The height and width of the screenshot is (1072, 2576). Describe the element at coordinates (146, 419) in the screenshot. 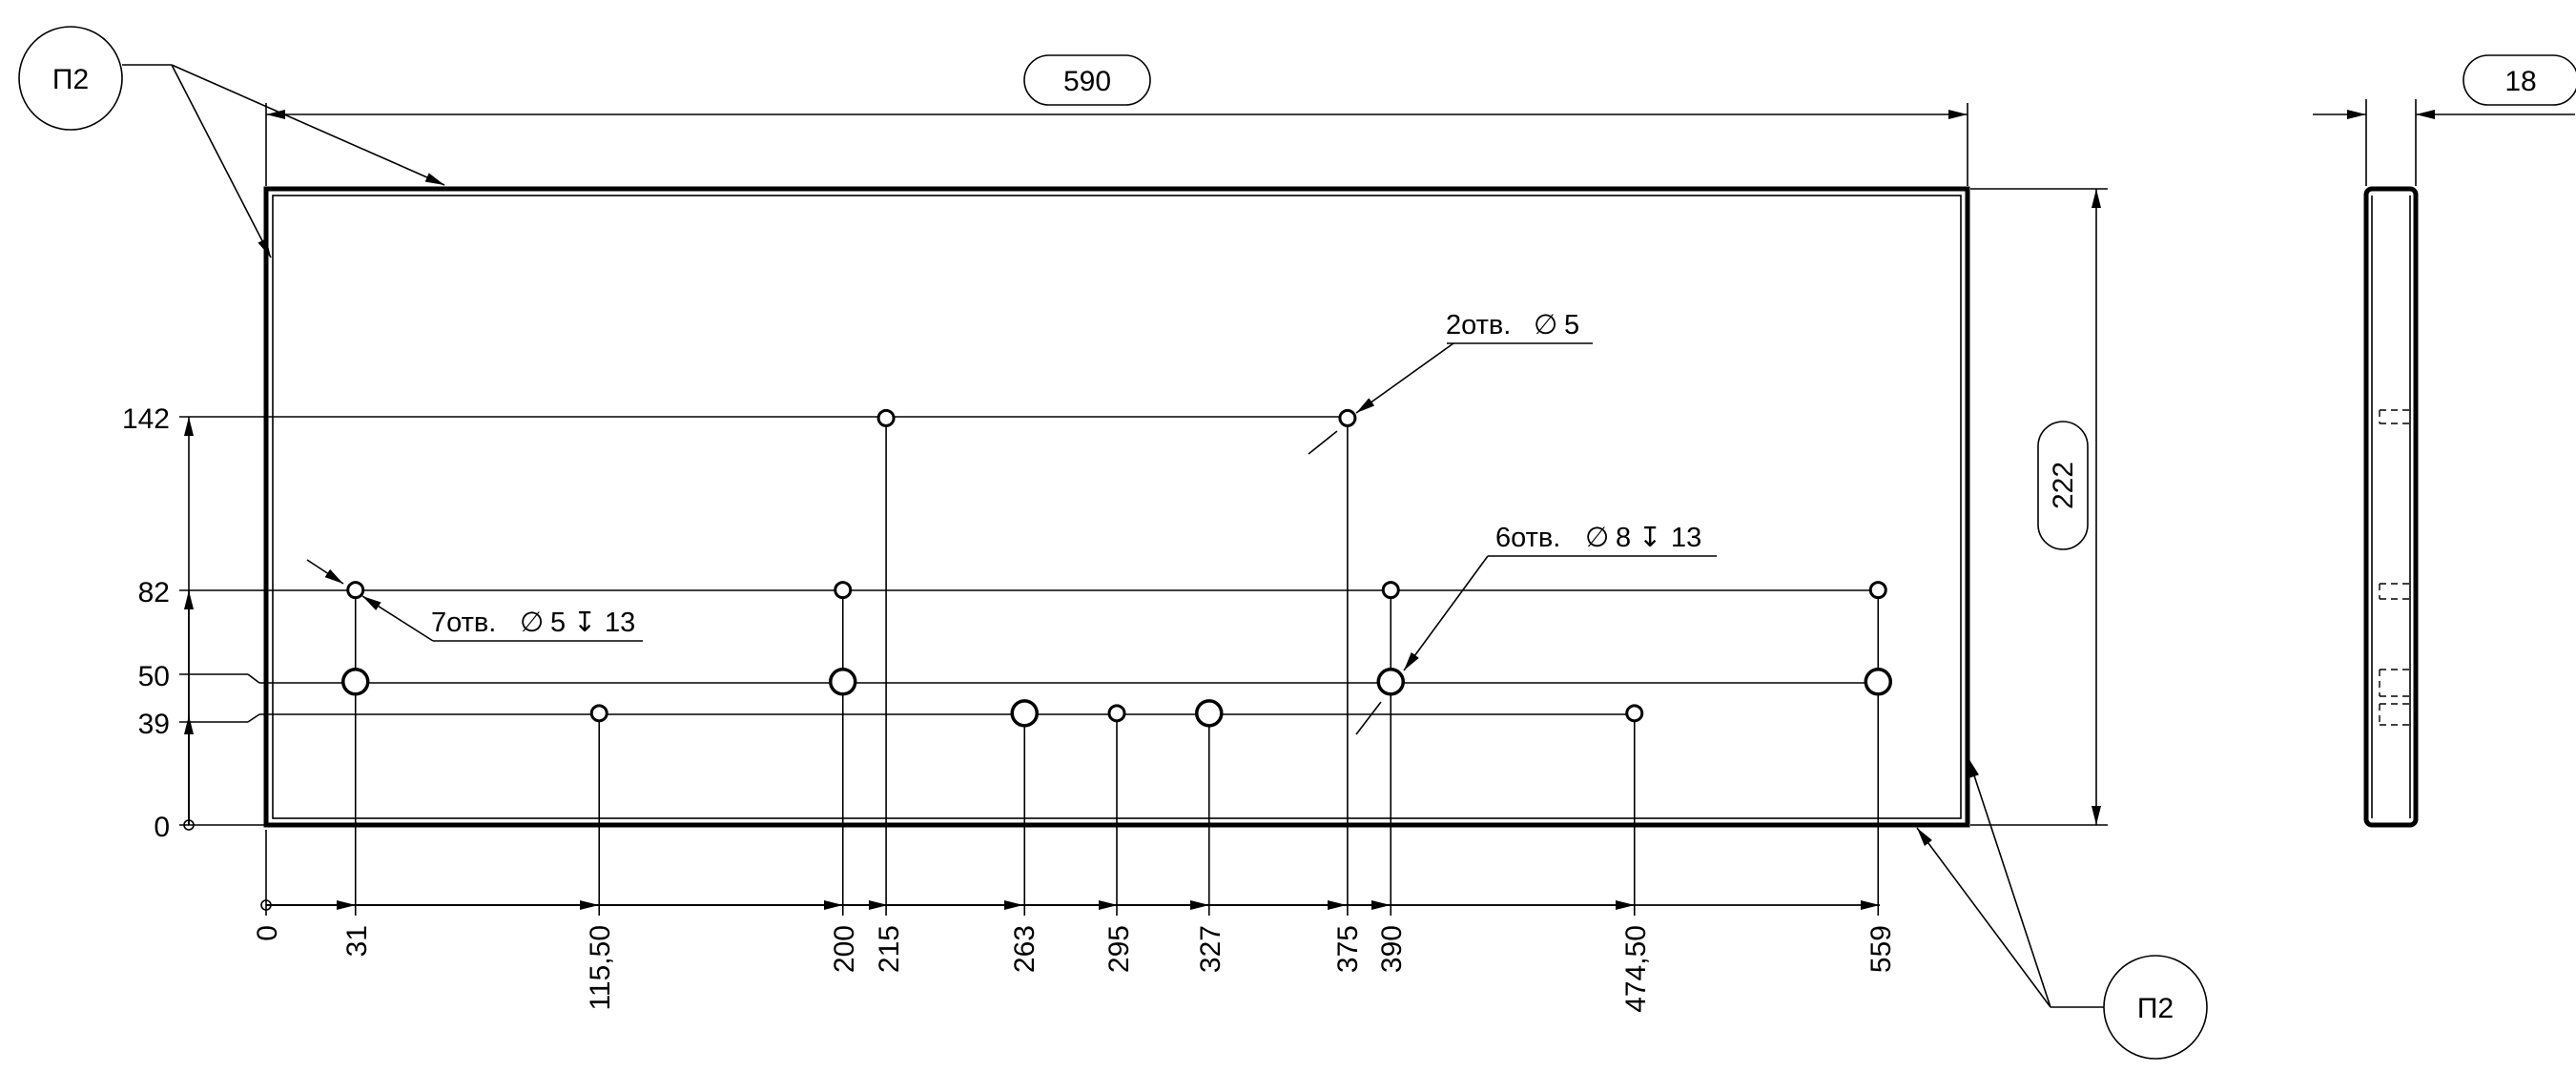

I see `y-dim-142: 142` at that location.